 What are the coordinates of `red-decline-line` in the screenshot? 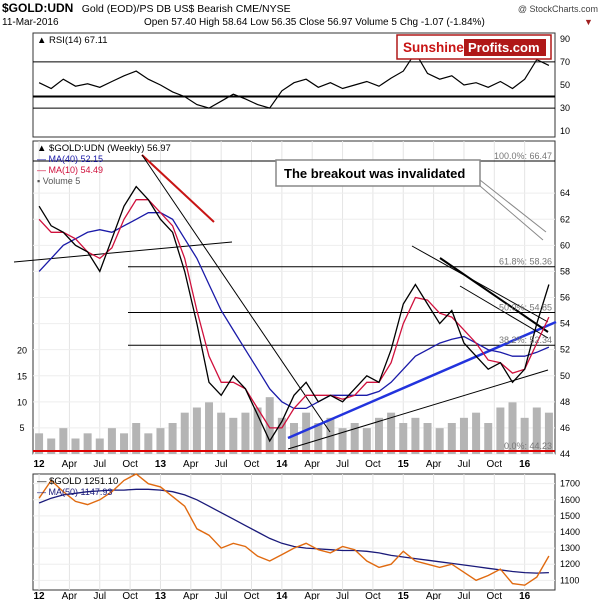 It's located at (178, 188).